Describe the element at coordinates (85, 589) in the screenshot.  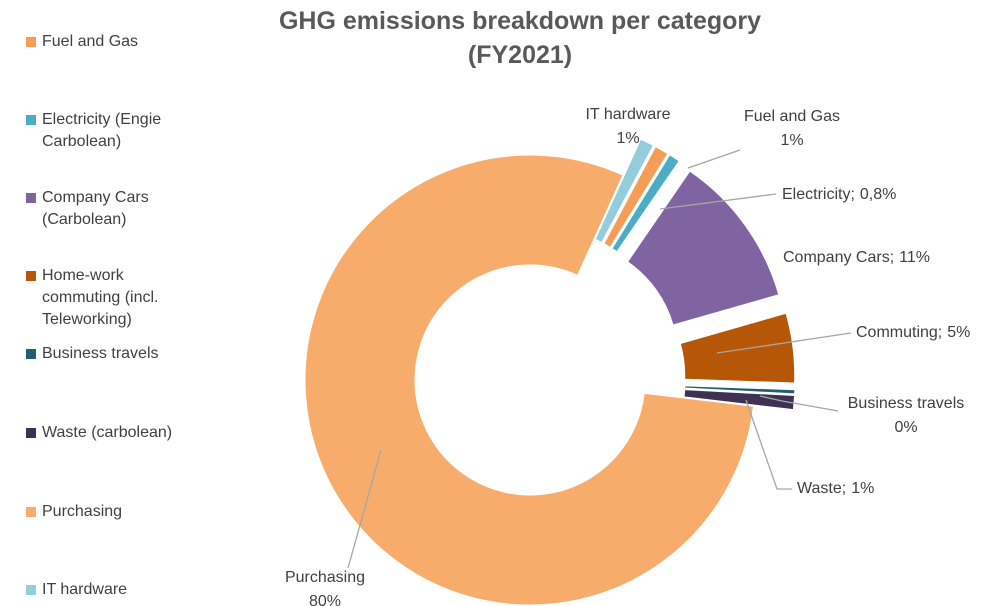
I see `legend-label: IT hardware` at that location.